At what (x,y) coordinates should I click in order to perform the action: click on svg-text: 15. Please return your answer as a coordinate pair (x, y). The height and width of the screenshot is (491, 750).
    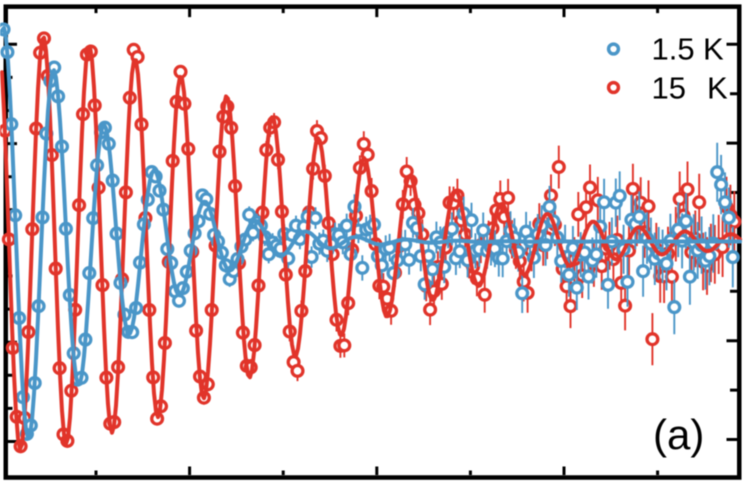
    Looking at the image, I should click on (669, 88).